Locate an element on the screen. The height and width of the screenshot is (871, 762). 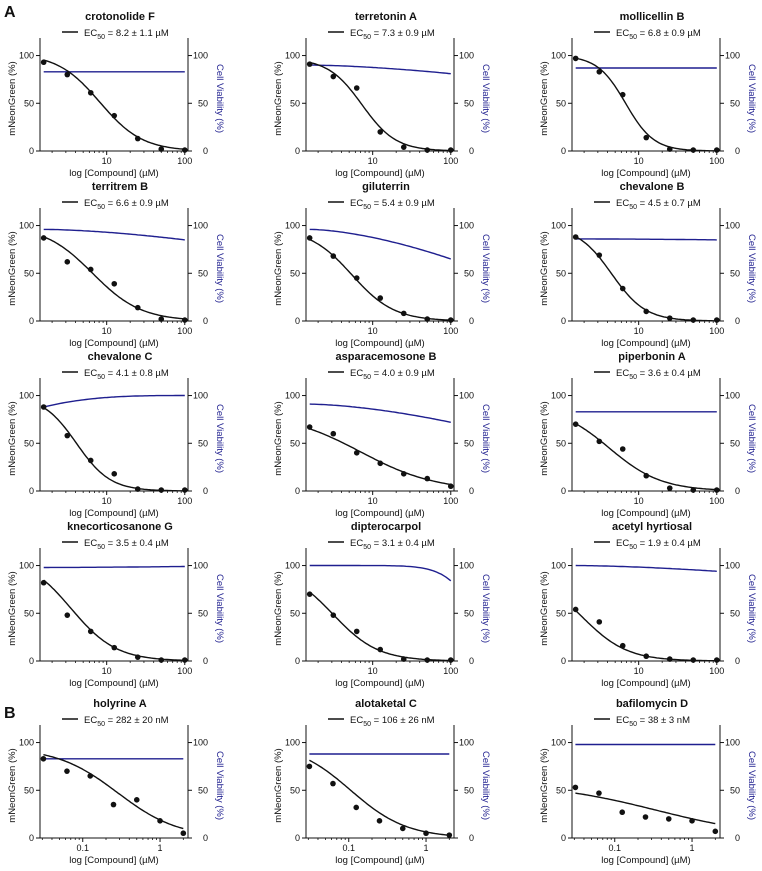
ec50-value: = 6.6 ± 0.9 µM is located at coordinates (137, 203).